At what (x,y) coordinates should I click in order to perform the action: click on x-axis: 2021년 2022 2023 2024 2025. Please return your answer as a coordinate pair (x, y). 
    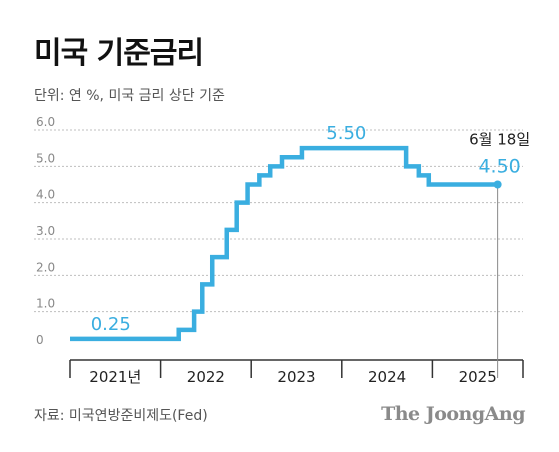
    Looking at the image, I should click on (296, 372).